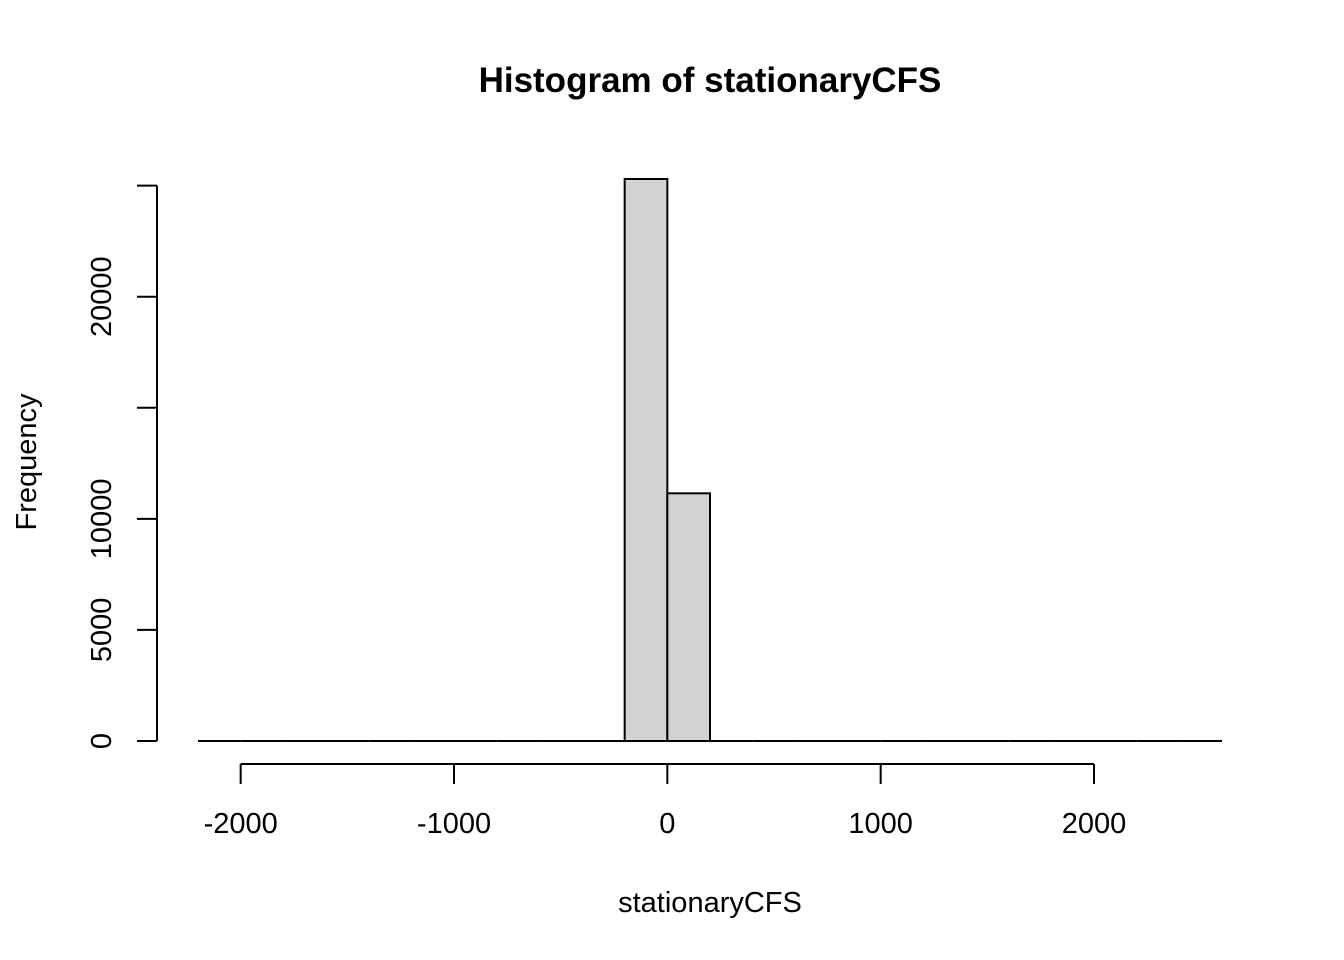 This screenshot has width=1344, height=960. Describe the element at coordinates (241, 824) in the screenshot. I see `x-tick-label: -2000` at that location.